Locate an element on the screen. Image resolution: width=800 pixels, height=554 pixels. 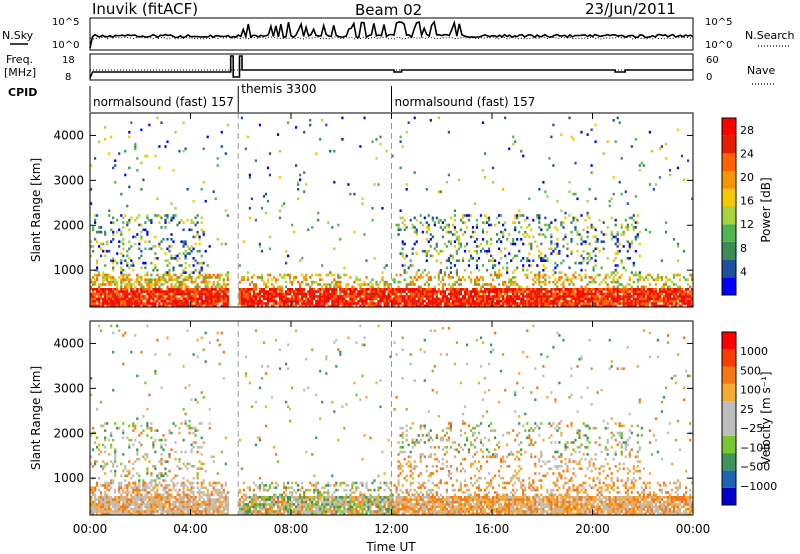
colorbar-tick-label: 20 is located at coordinates (747, 177).